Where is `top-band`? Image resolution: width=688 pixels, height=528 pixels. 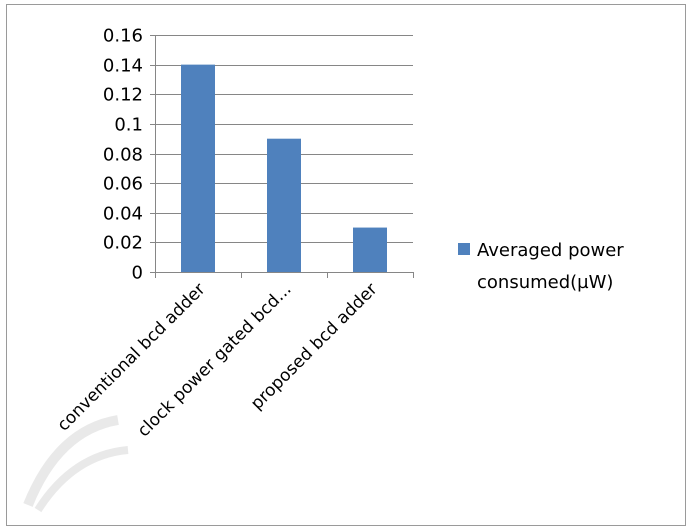
top-band is located at coordinates (344, 2).